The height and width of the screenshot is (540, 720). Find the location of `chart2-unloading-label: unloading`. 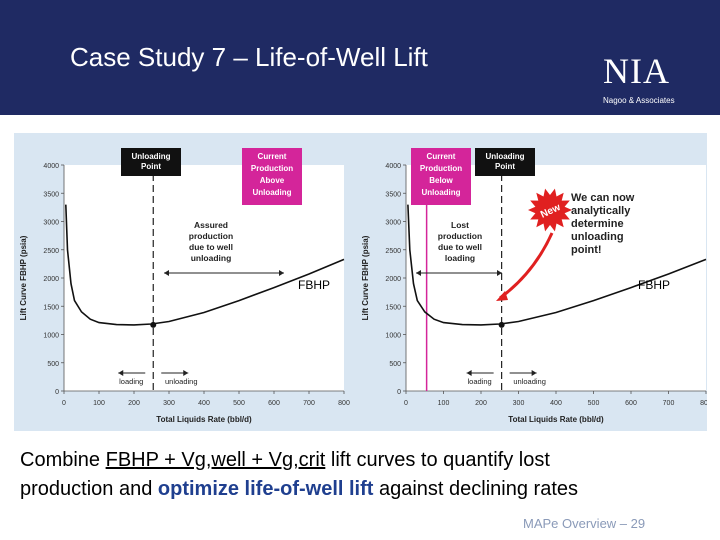

chart2-unloading-label: unloading is located at coordinates (529, 381).